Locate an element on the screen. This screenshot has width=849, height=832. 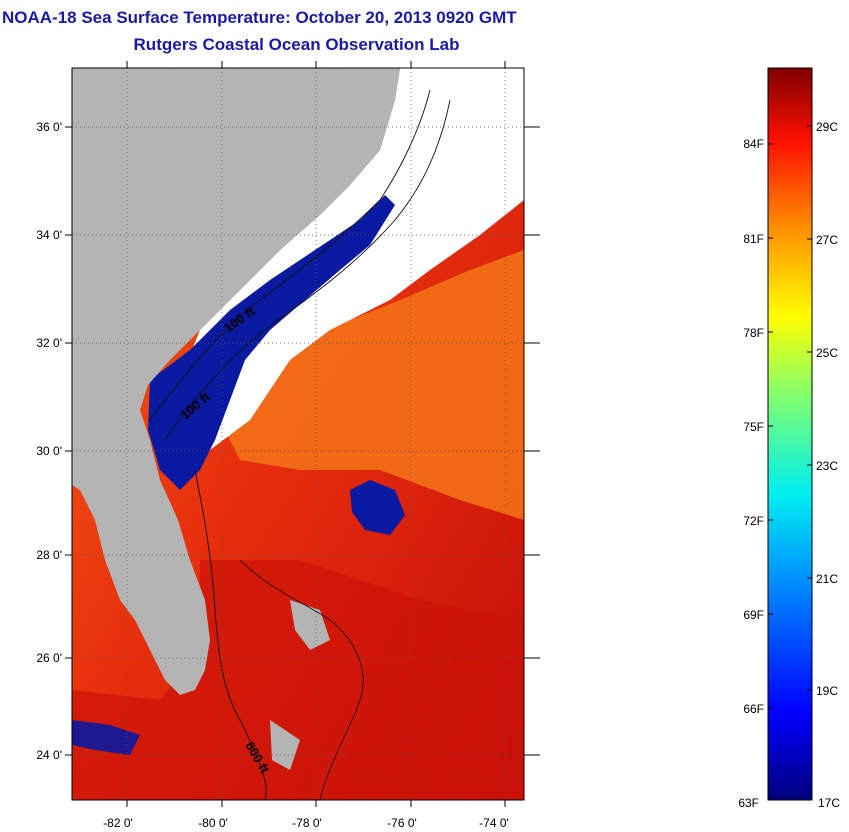
colorbar-f-84: 84F is located at coordinates (753, 144).